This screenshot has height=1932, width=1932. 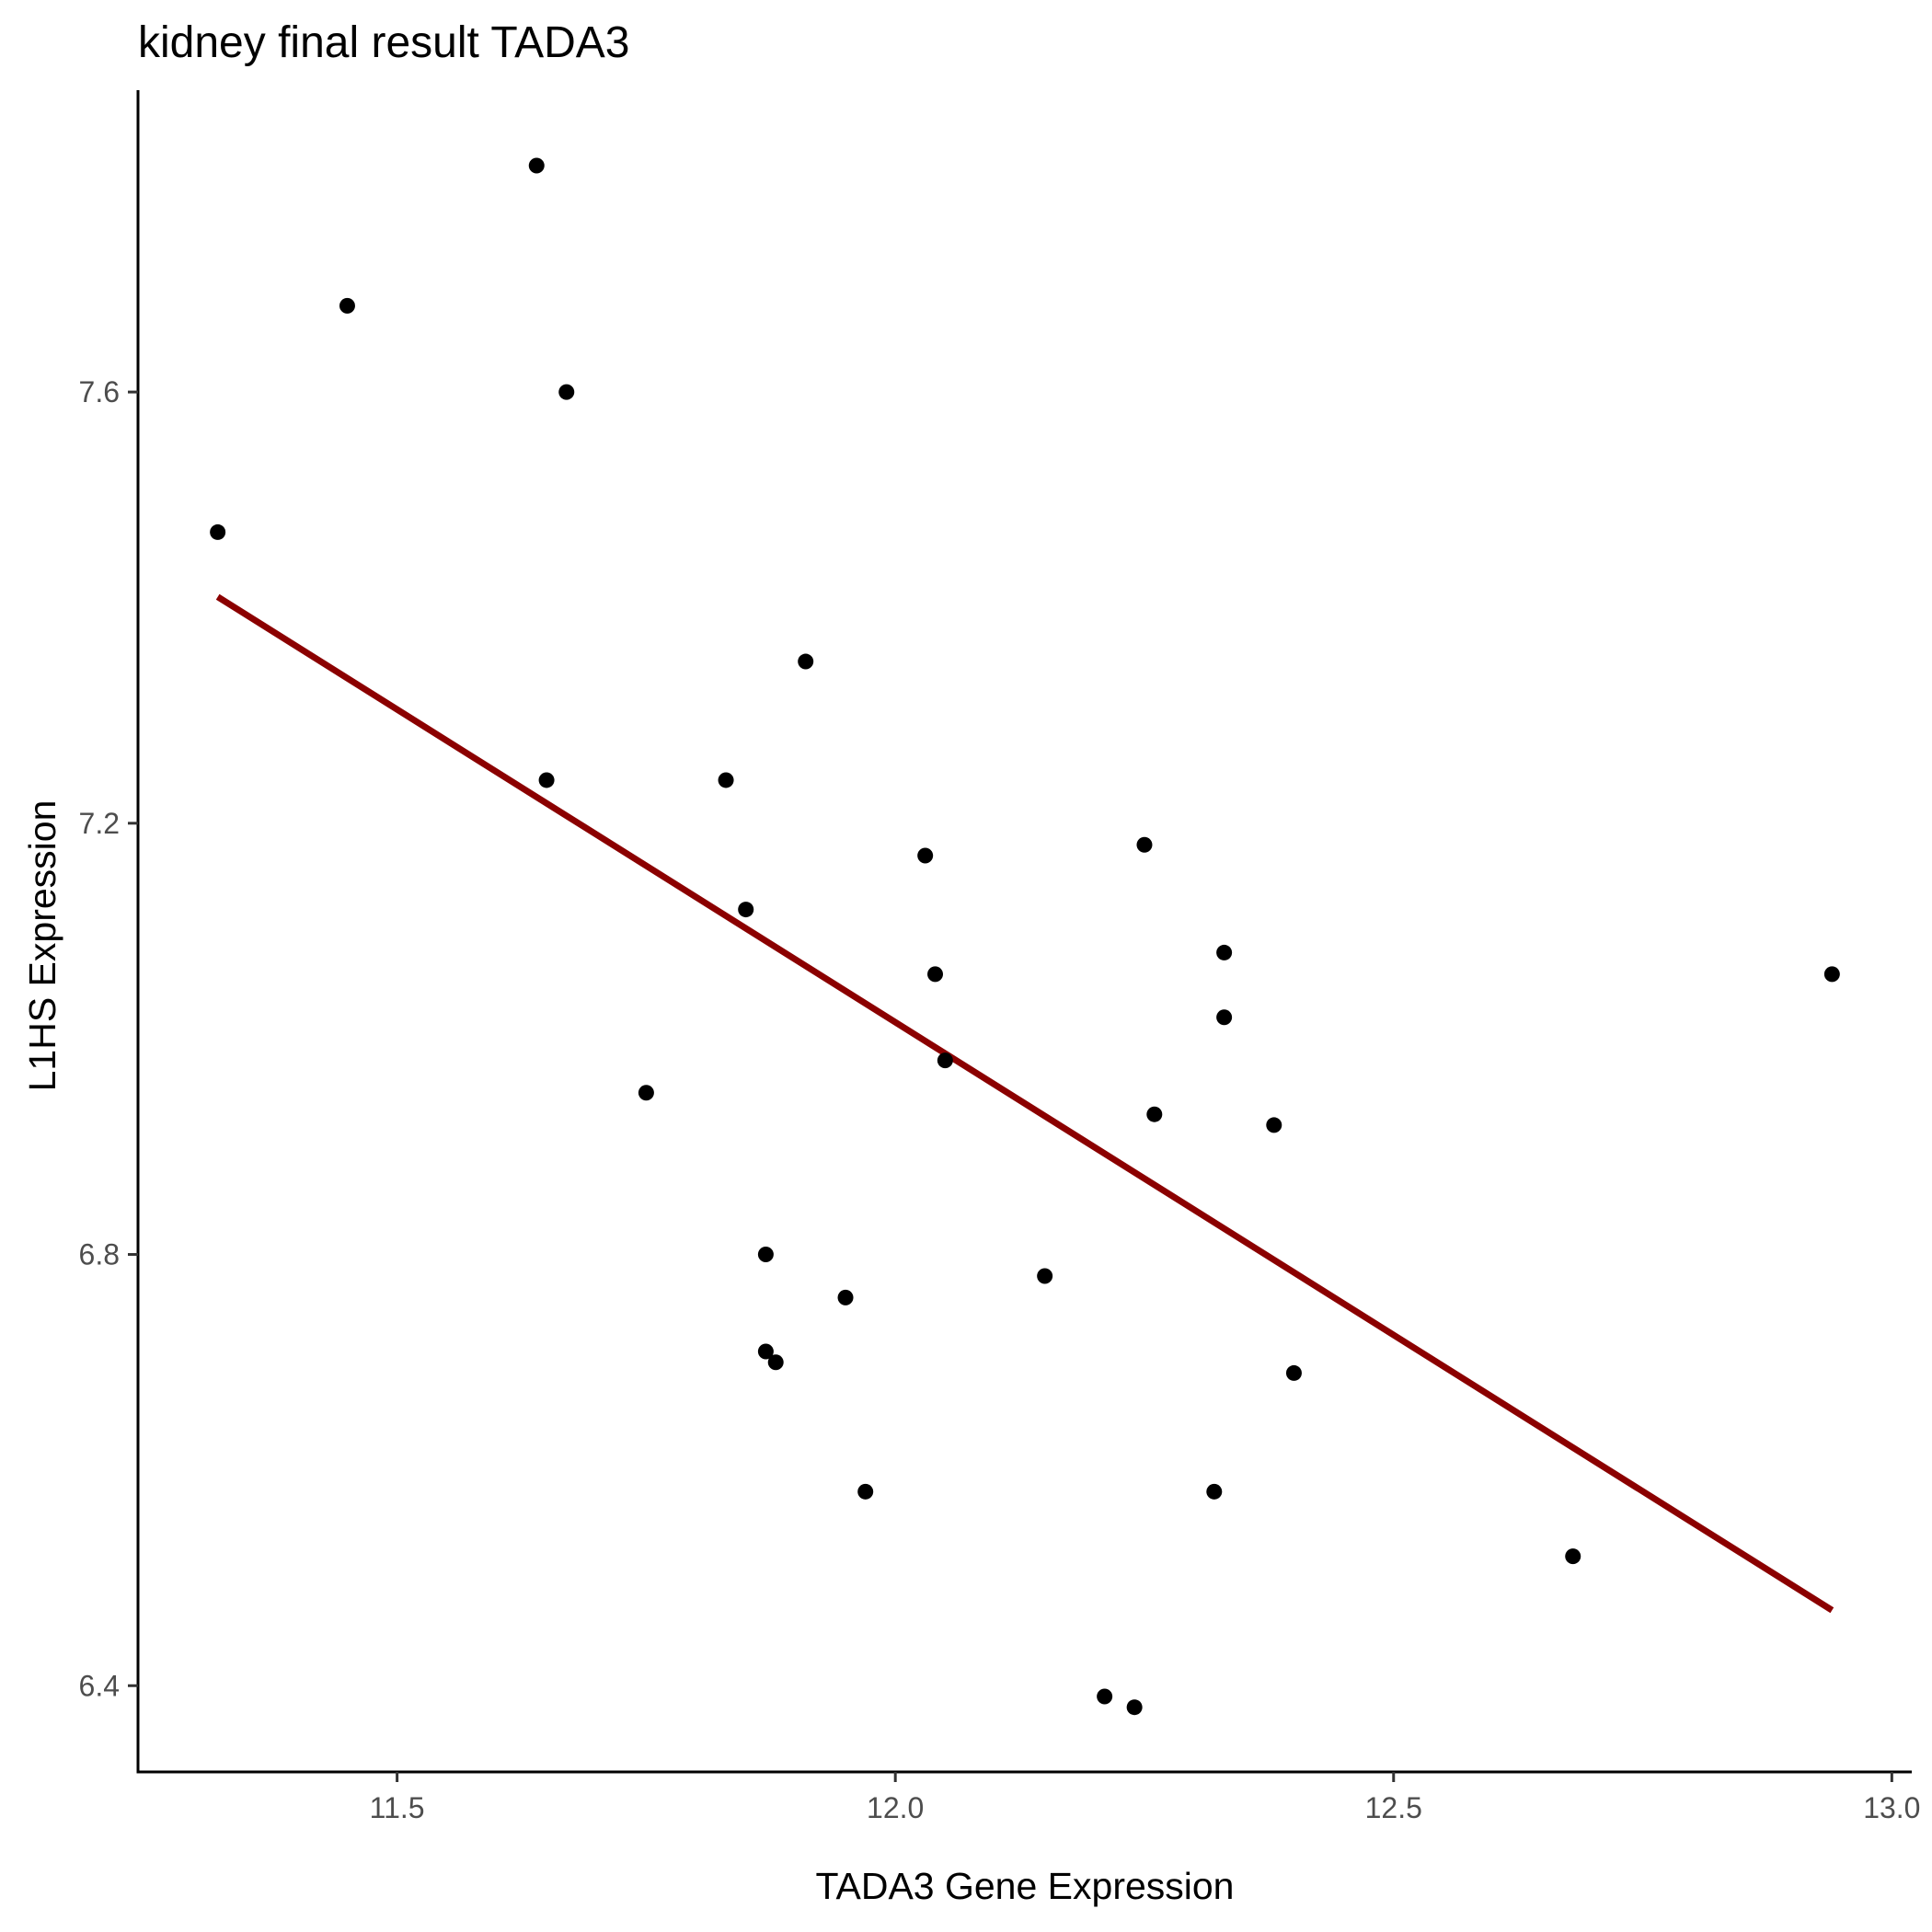 I want to click on x-tick-label: 13.0, so click(x=1891, y=1807).